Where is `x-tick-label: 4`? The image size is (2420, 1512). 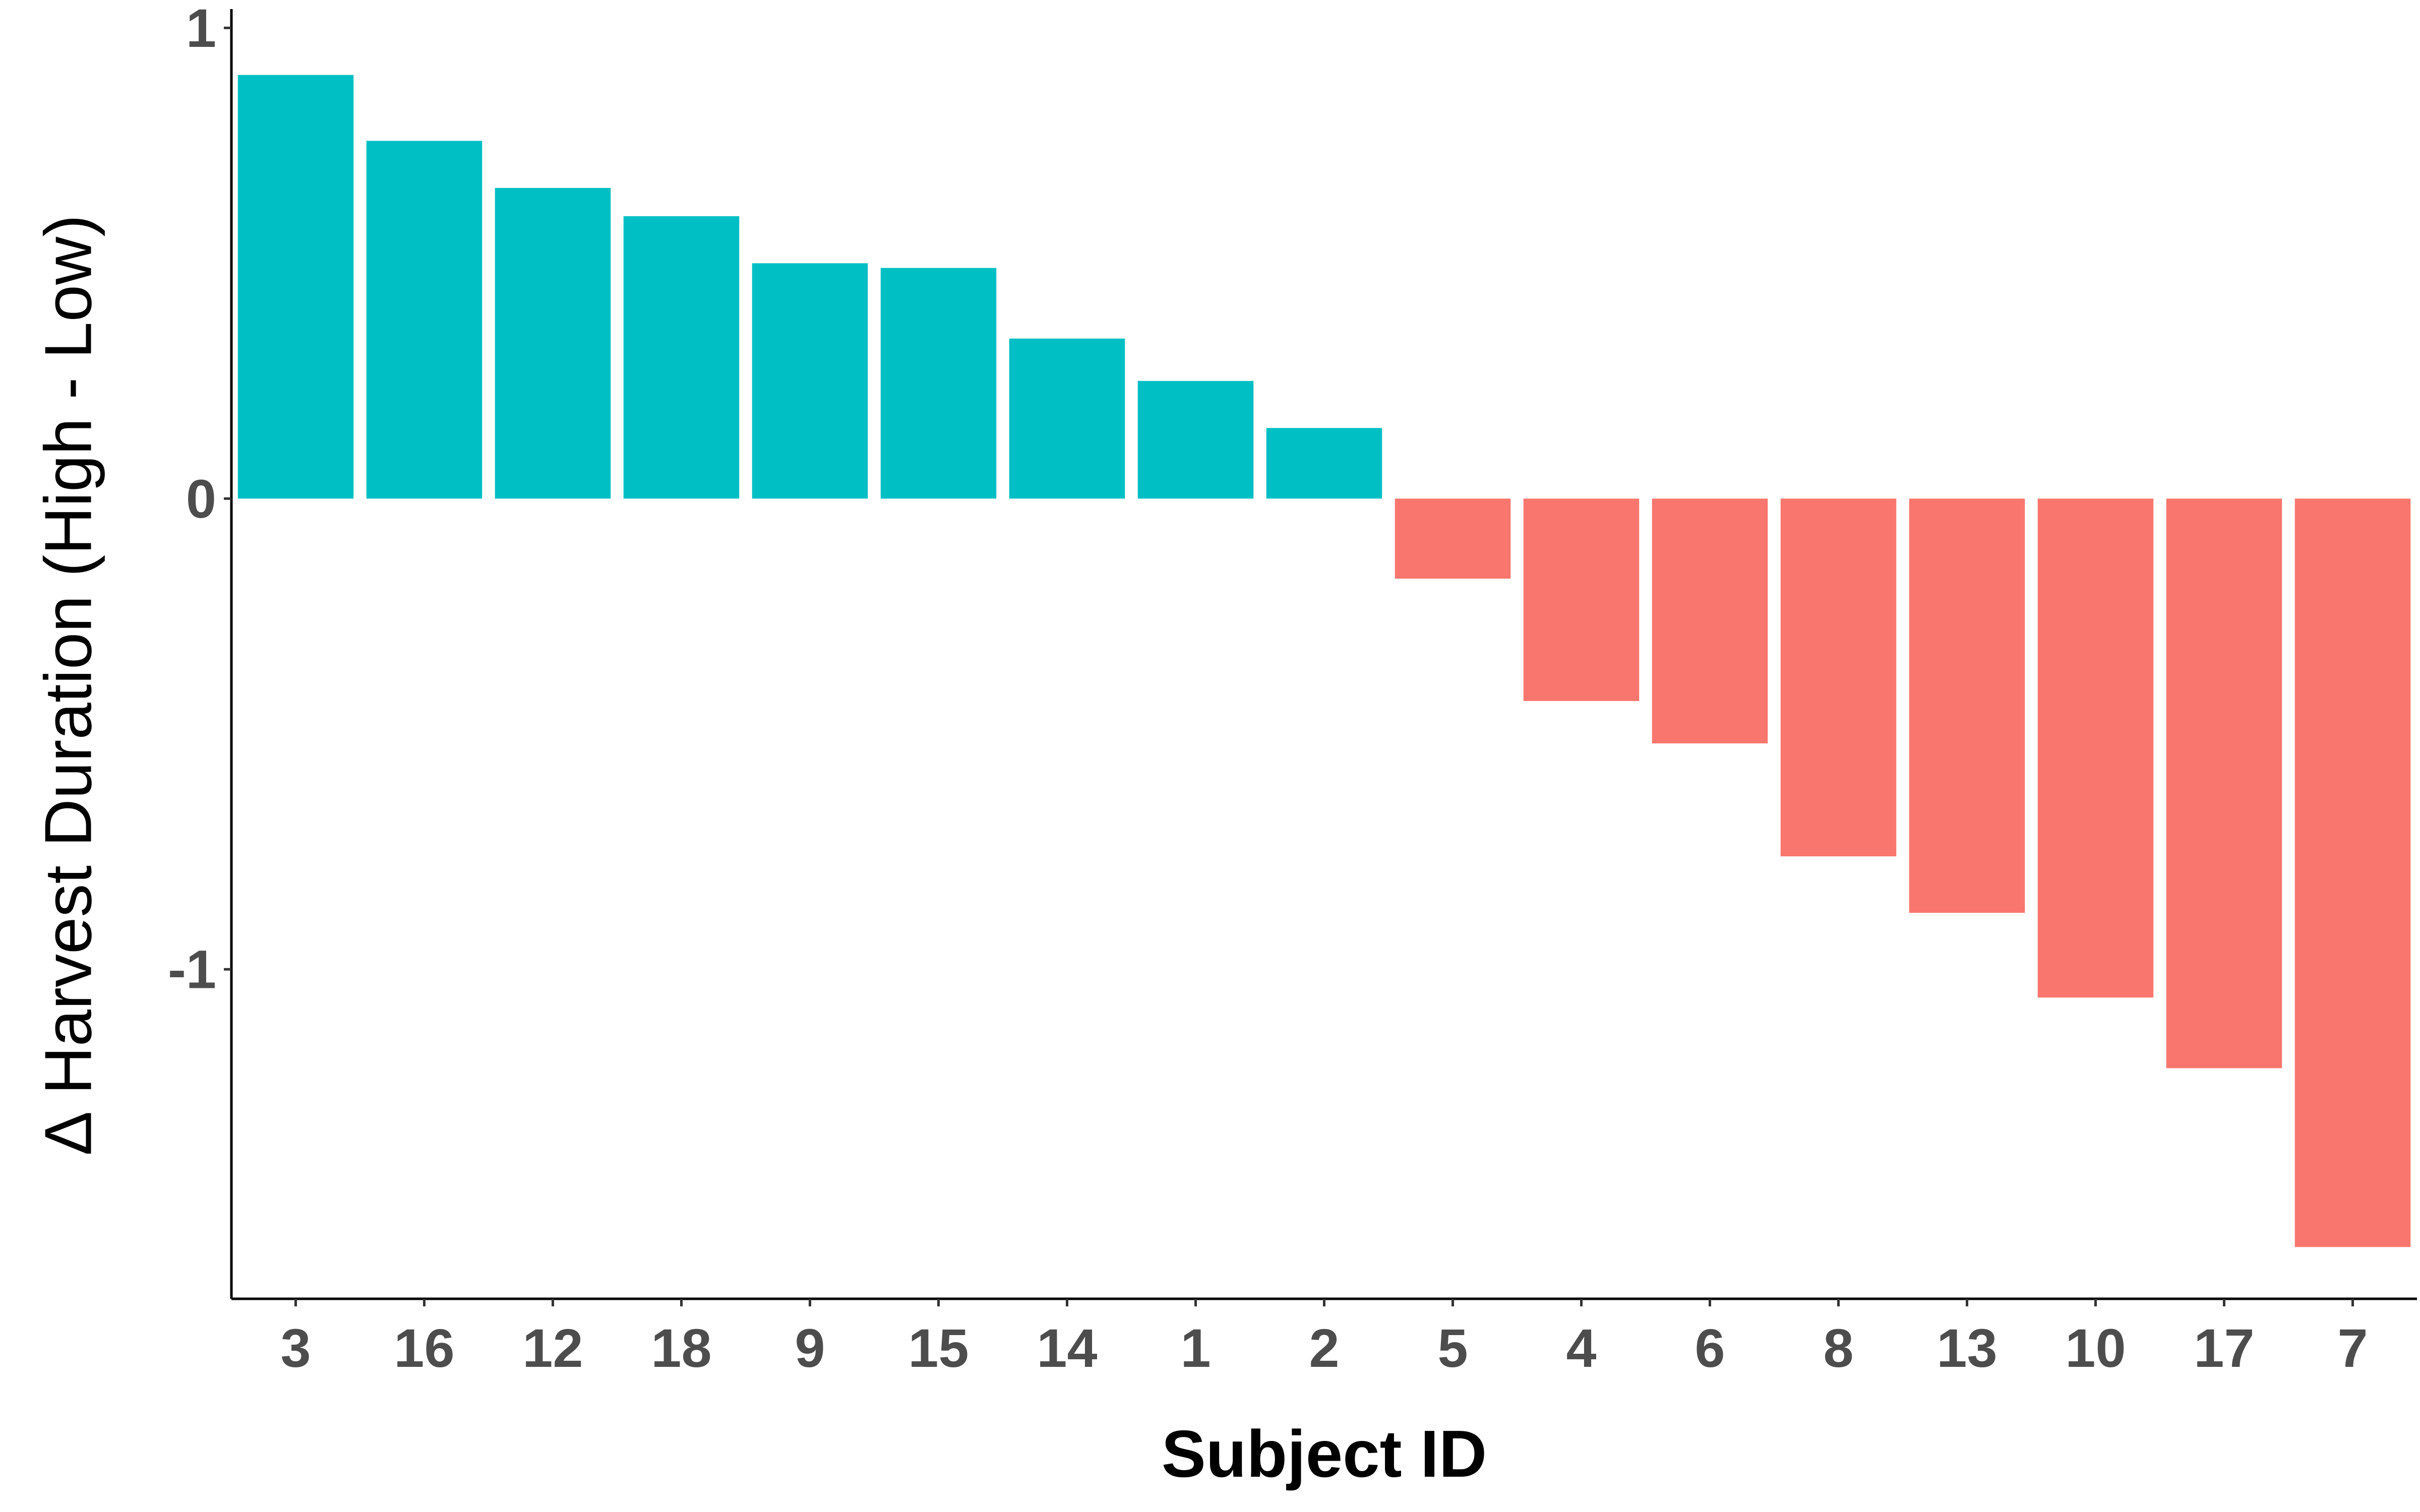 x-tick-label: 4 is located at coordinates (1581, 1347).